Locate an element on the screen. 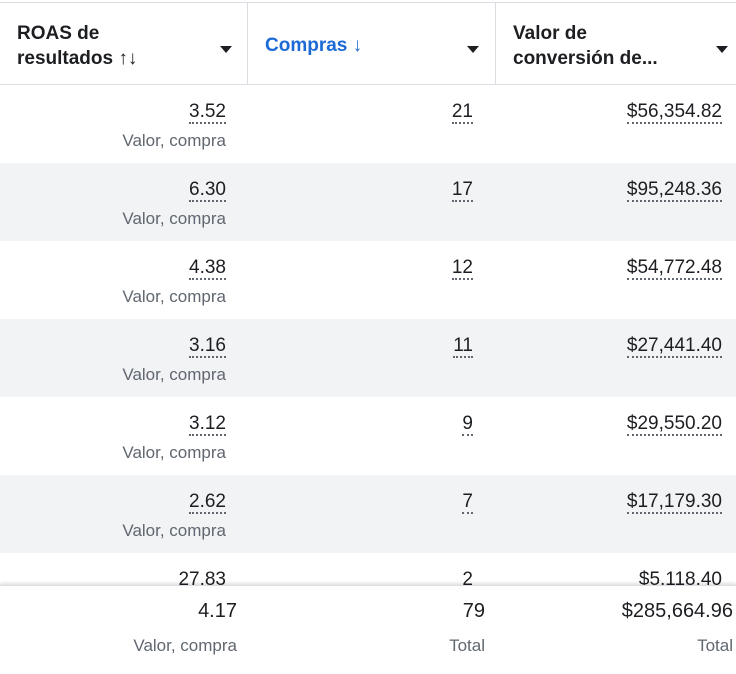  cell-value: 3.52 is located at coordinates (207, 112).